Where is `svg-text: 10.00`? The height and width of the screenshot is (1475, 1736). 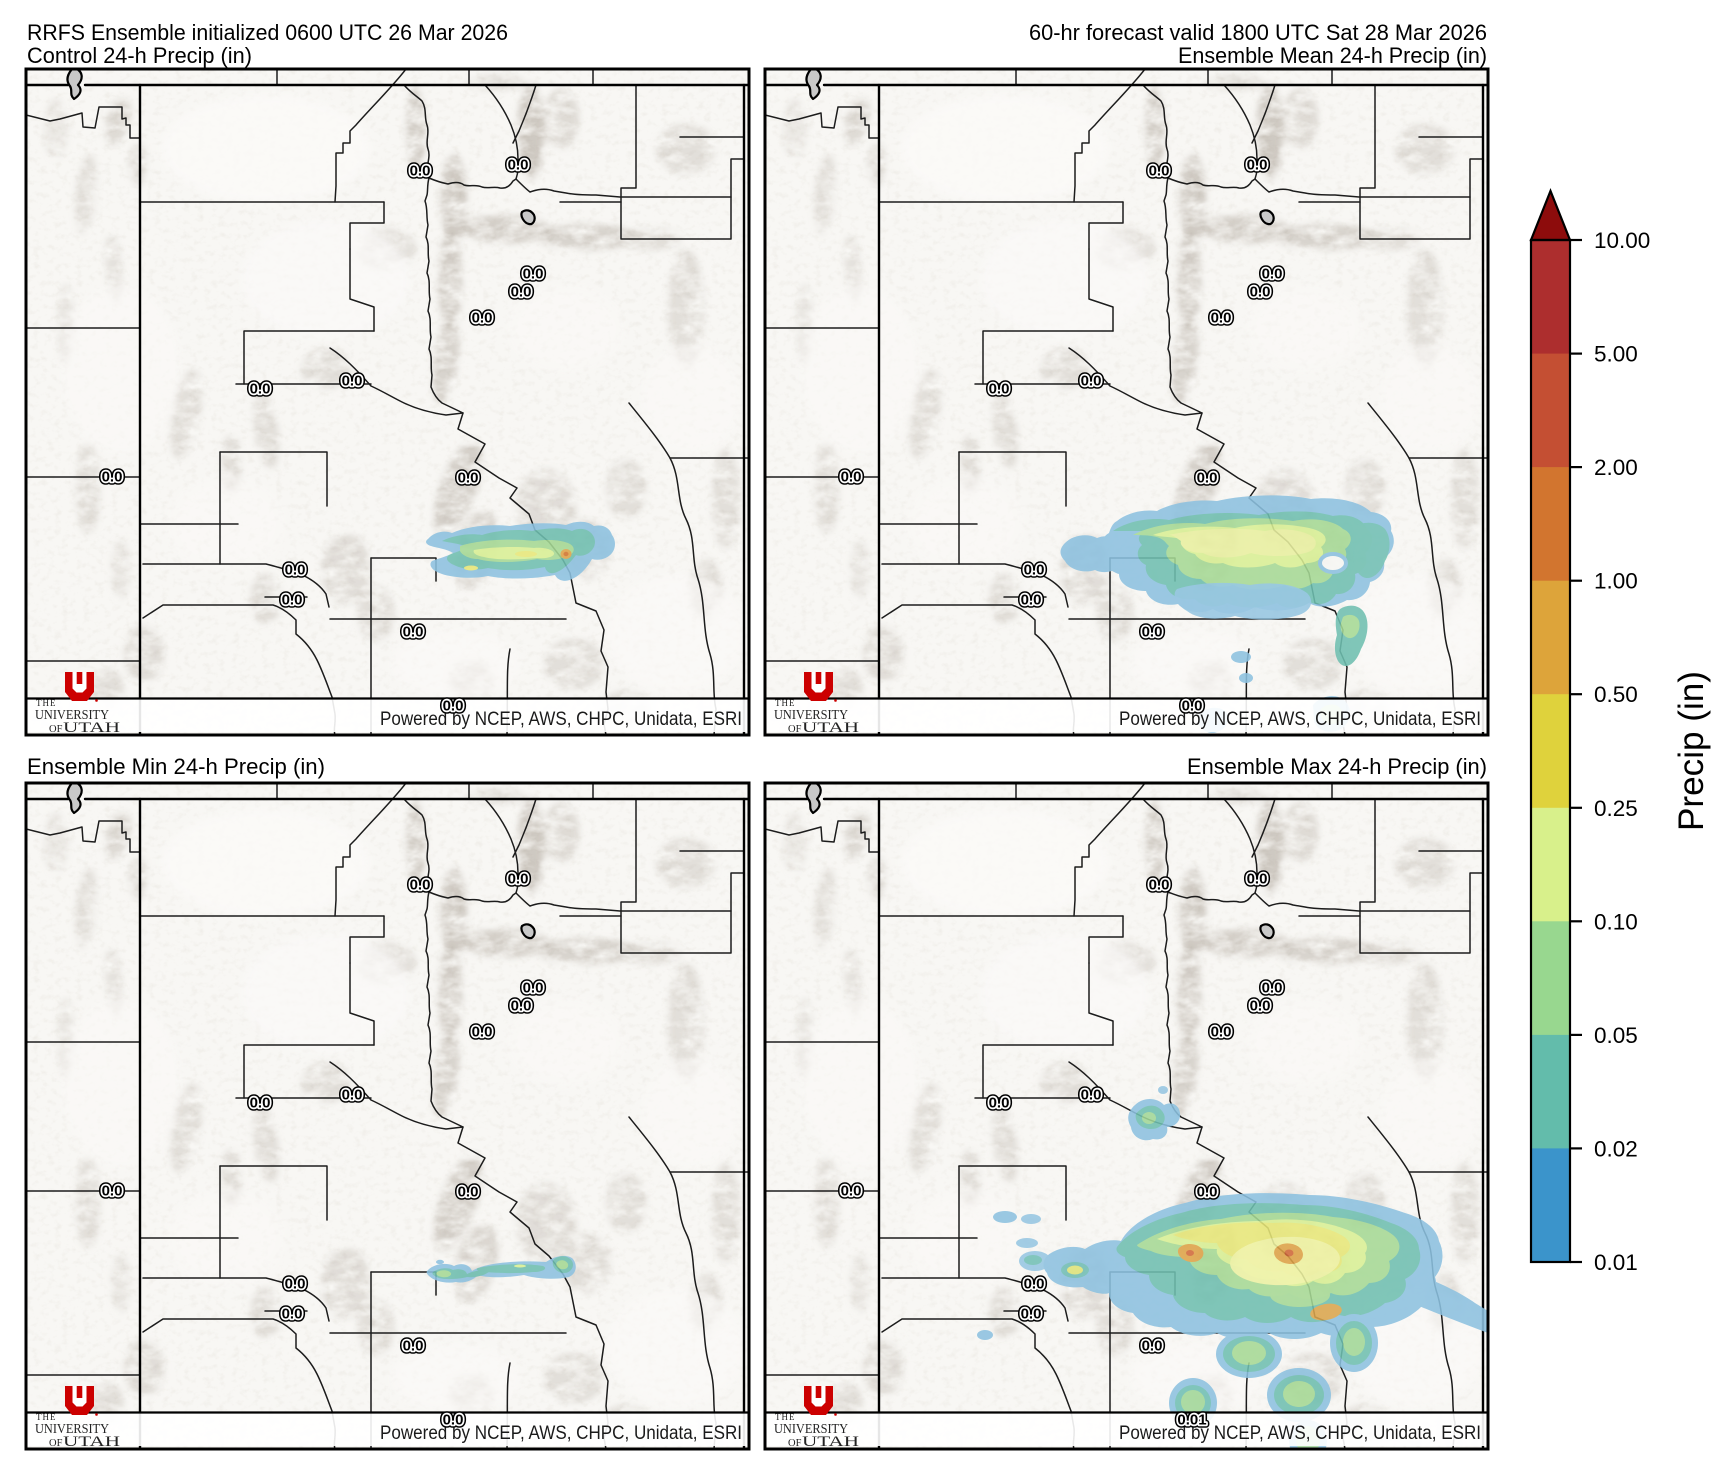 svg-text: 10.00 is located at coordinates (1622, 240).